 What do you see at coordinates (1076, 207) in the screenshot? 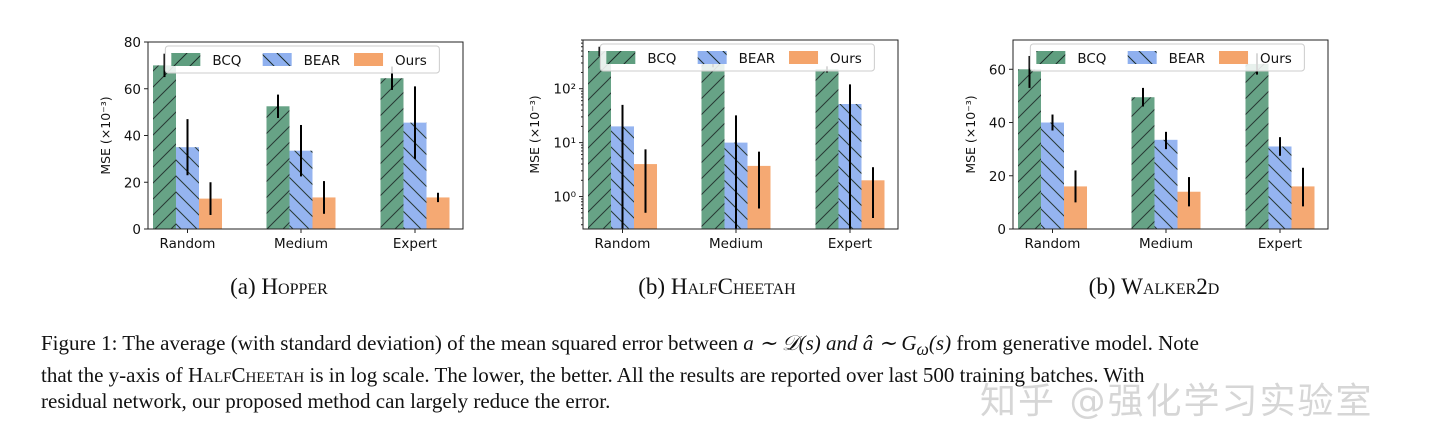
I see `bar-ours-random` at bounding box center [1076, 207].